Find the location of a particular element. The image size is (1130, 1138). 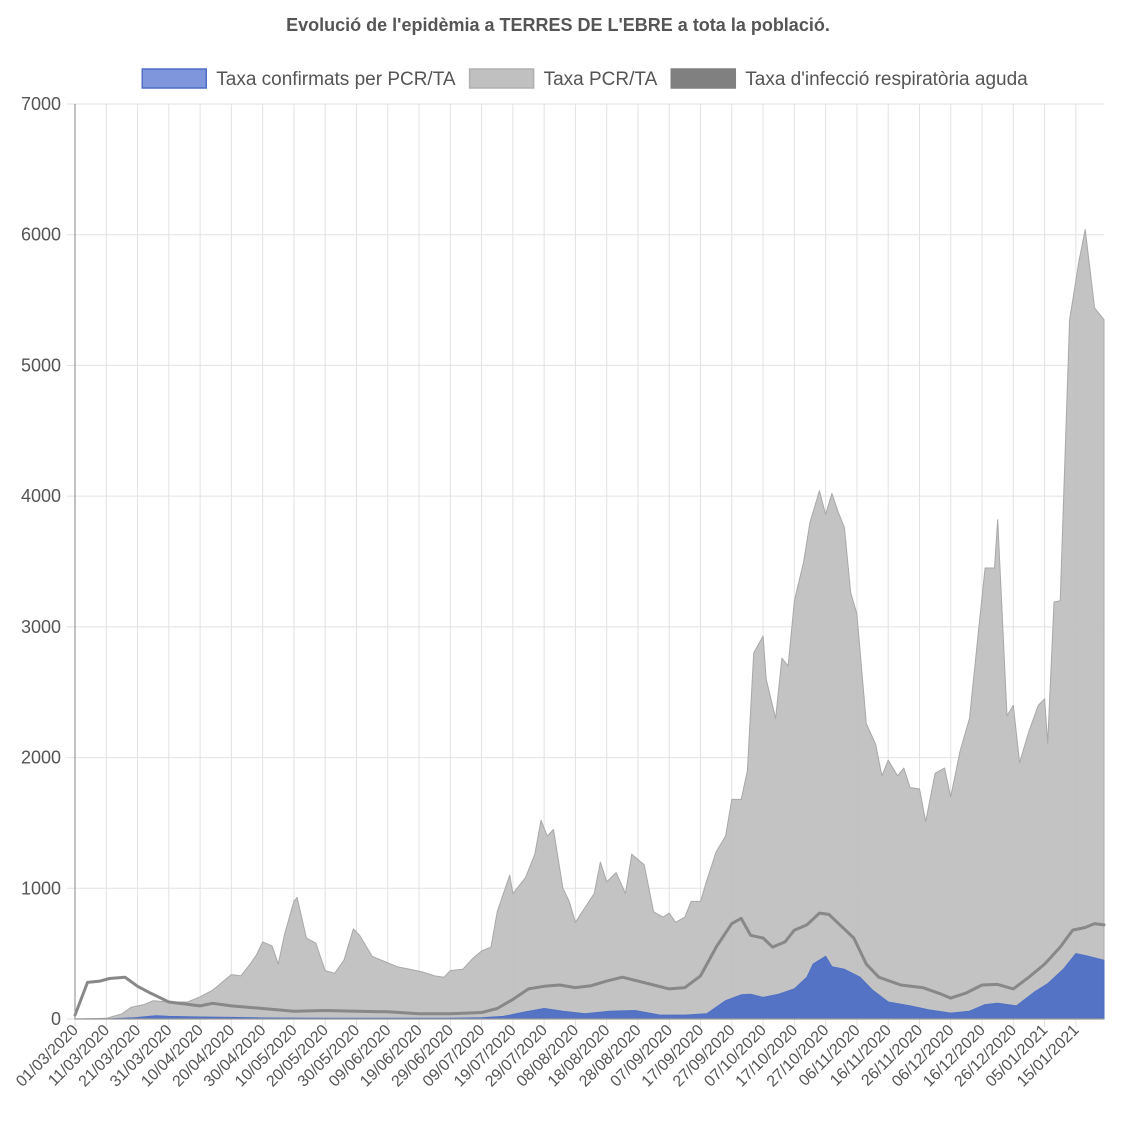

legend-swatch-taxa-d-infecci-respirat-ria-aguda is located at coordinates (703, 78).